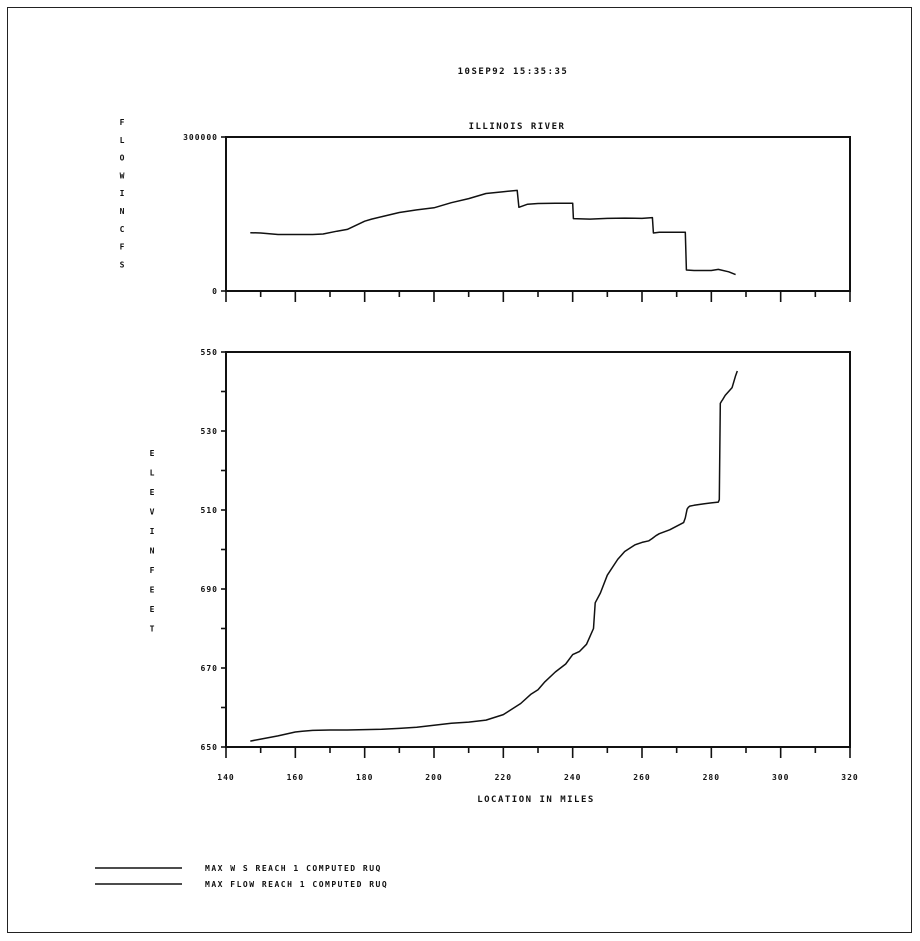  Describe the element at coordinates (641, 777) in the screenshot. I see `elevation-x-tick-label: 260` at that location.